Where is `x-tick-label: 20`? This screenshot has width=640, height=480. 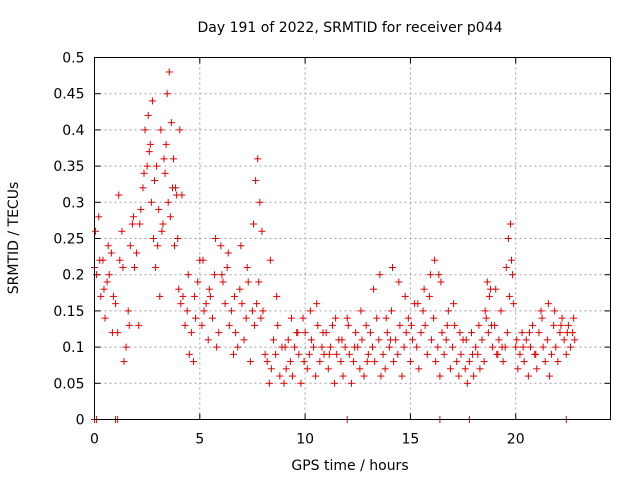
x-tick-label: 20 is located at coordinates (516, 440).